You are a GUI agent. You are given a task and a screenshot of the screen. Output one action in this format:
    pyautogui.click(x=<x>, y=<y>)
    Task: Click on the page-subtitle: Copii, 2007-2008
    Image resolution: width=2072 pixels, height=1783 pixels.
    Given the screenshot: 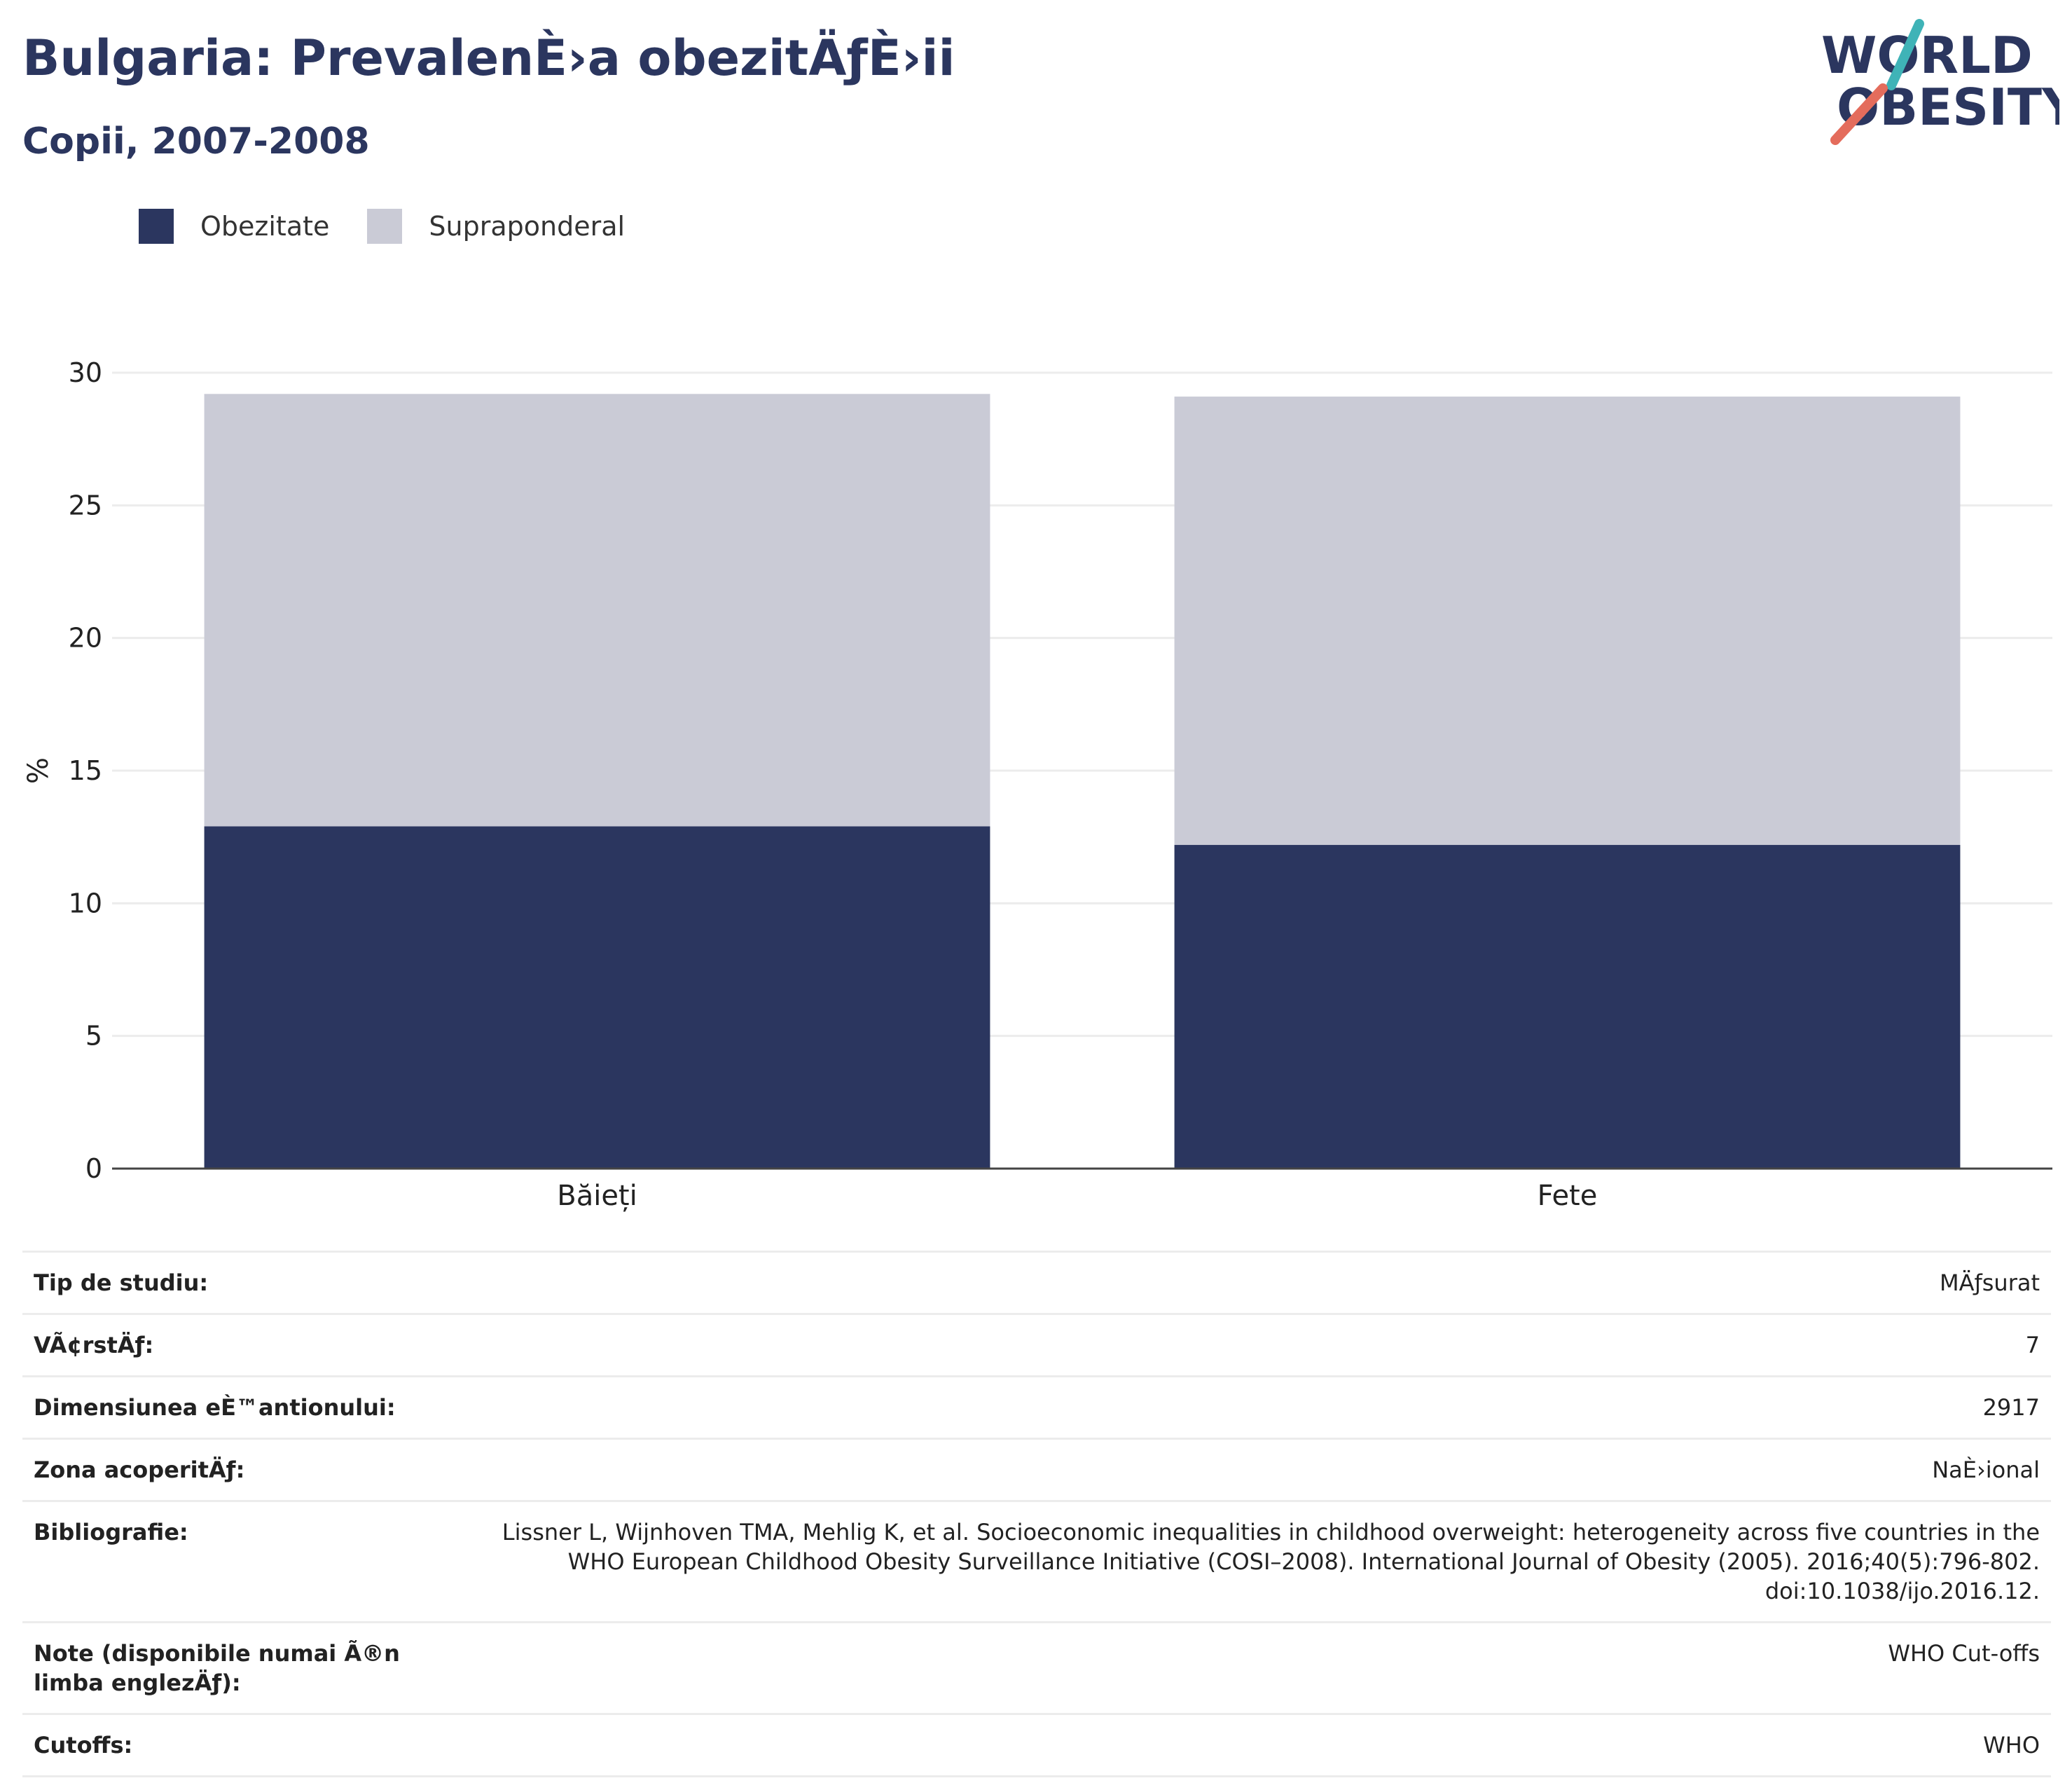 What is the action you would take?
    pyautogui.click(x=196, y=142)
    